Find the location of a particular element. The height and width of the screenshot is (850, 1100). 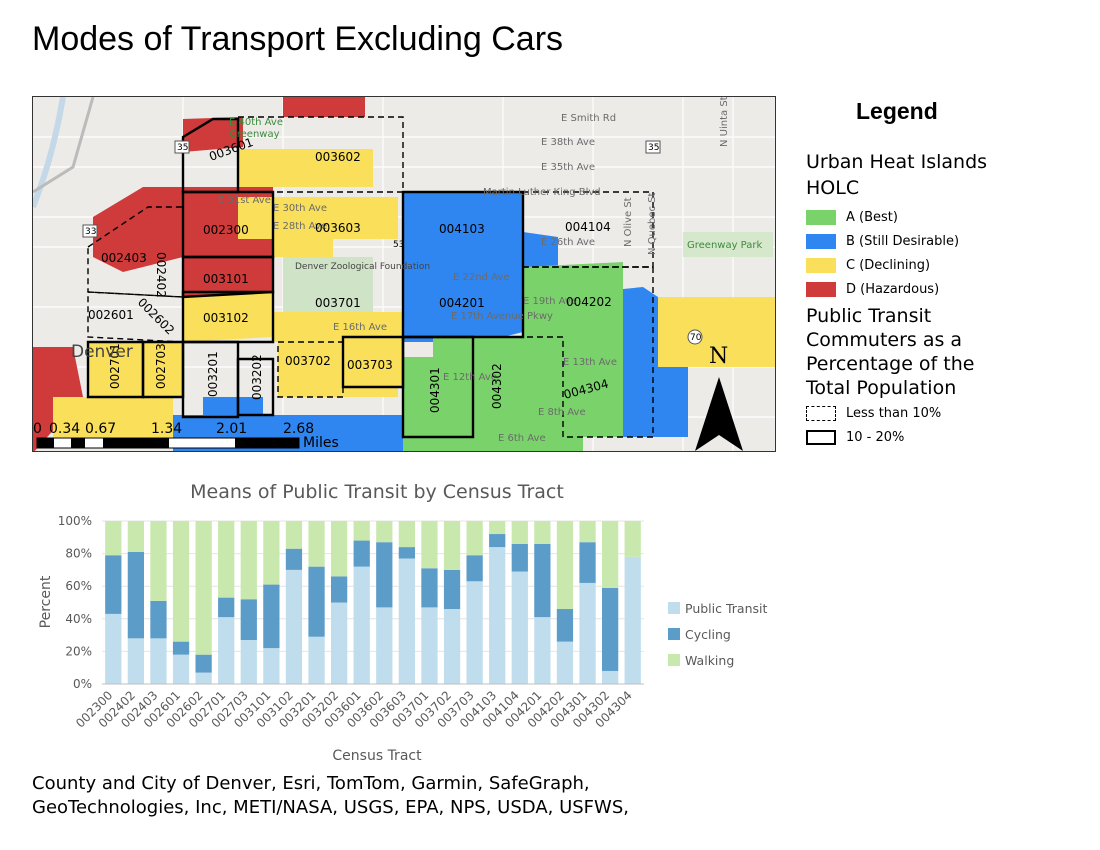

holc-legend-title: HOLC is located at coordinates (833, 188).